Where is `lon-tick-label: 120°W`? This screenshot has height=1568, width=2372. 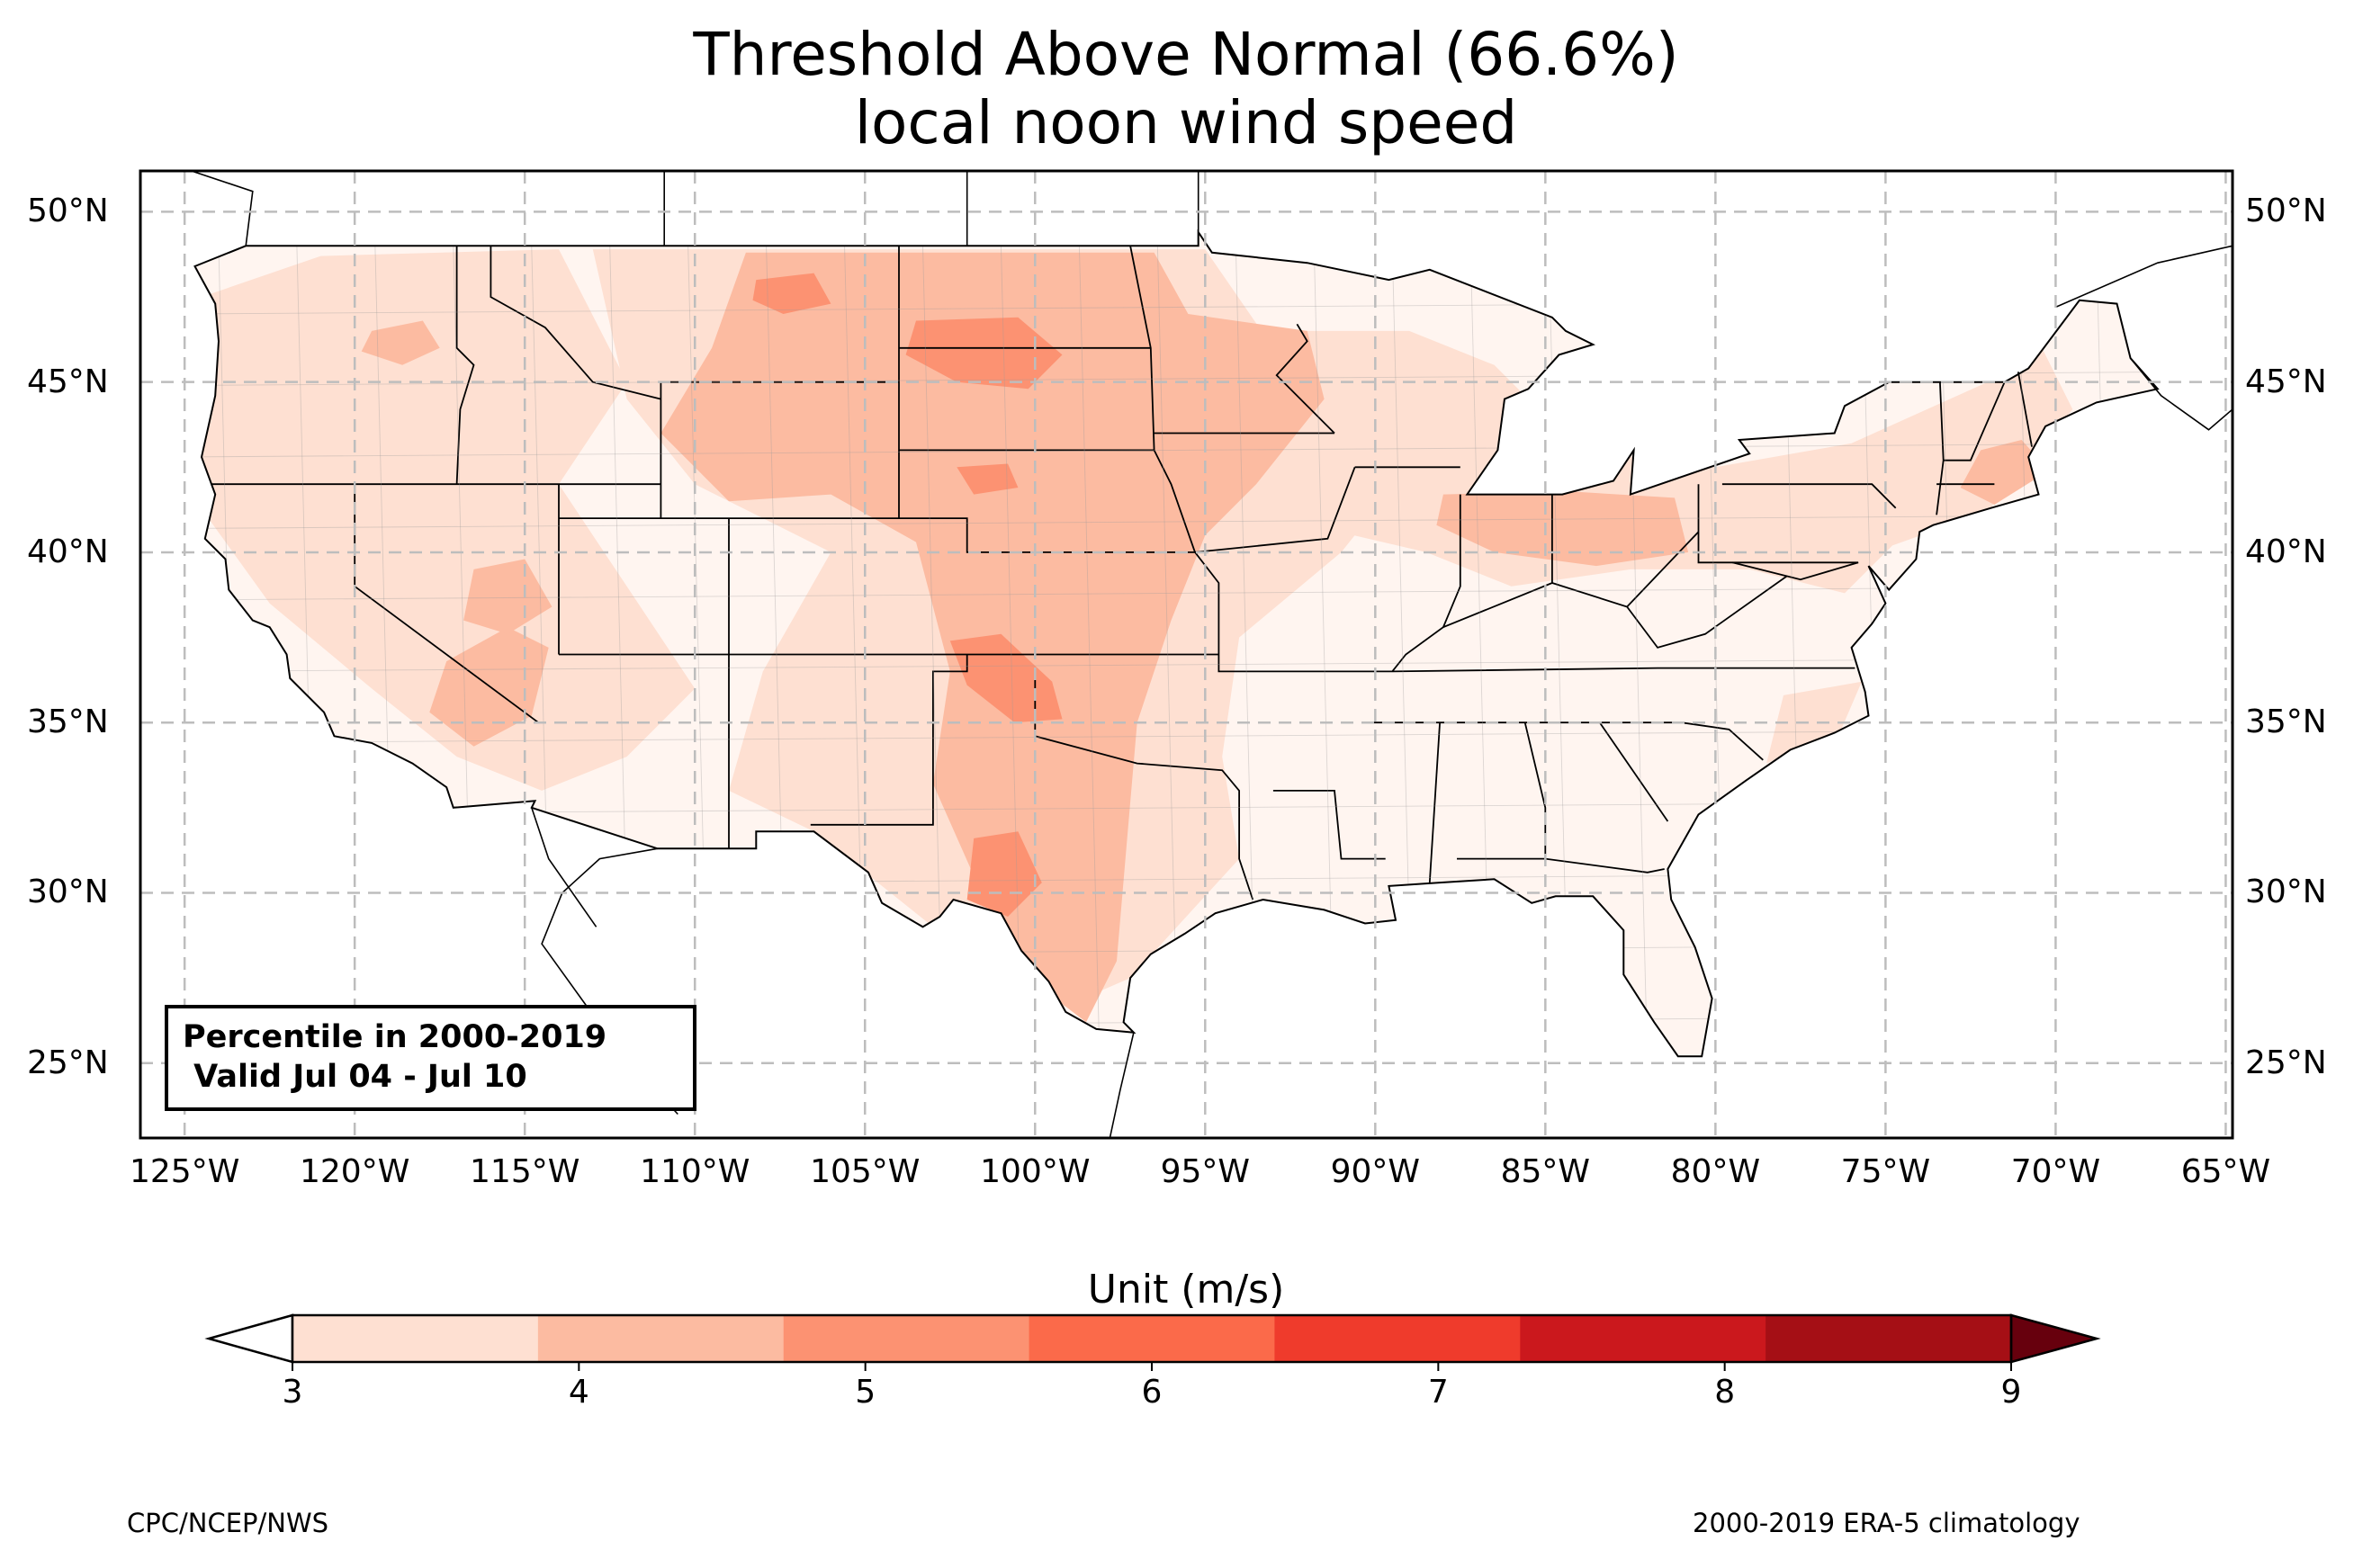 lon-tick-label: 120°W is located at coordinates (355, 1171).